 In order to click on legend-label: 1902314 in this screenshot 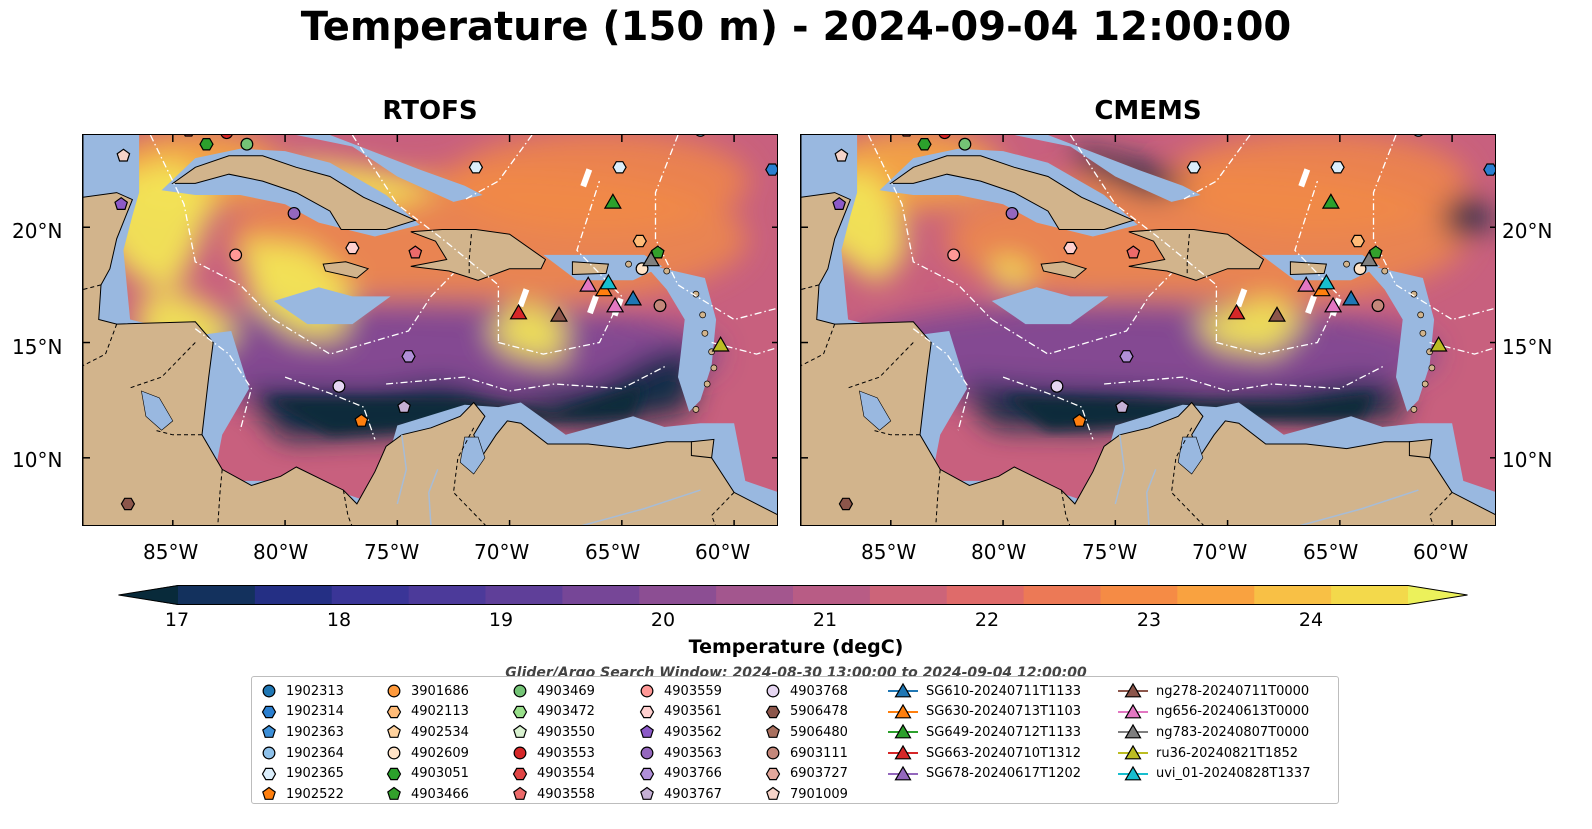, I will do `click(315, 712)`.